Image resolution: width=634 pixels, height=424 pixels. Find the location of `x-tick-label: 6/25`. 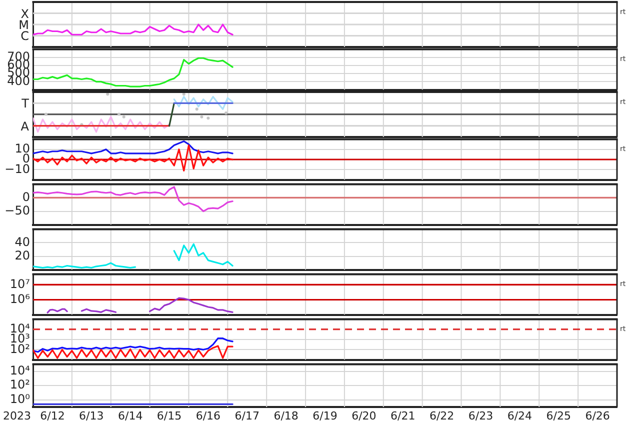

x-tick-label: 6/25 is located at coordinates (558, 415).